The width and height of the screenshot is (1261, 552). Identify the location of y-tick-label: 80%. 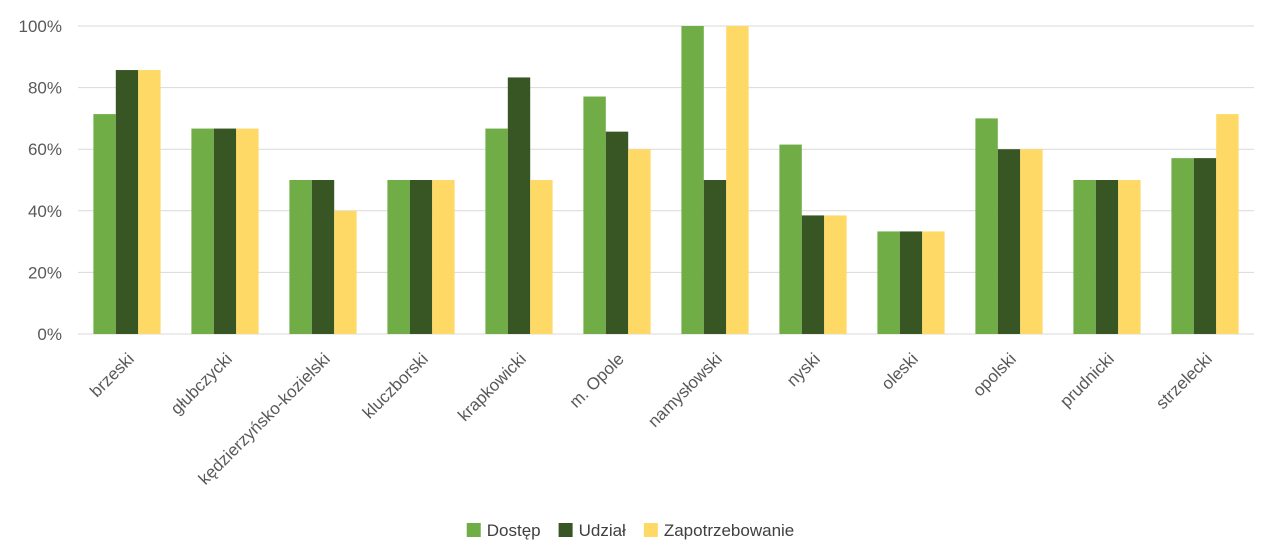
(45, 88).